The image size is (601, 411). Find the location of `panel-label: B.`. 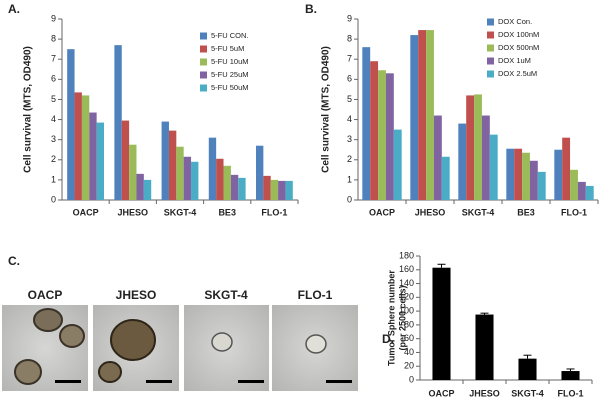

panel-label: B. is located at coordinates (311, 9).